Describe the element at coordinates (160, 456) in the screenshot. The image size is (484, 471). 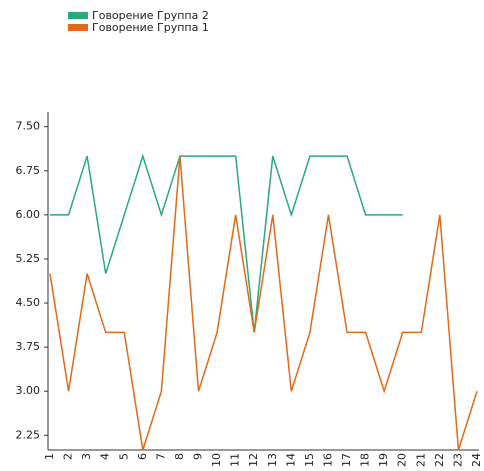
I see `x-tick-label: 7` at that location.